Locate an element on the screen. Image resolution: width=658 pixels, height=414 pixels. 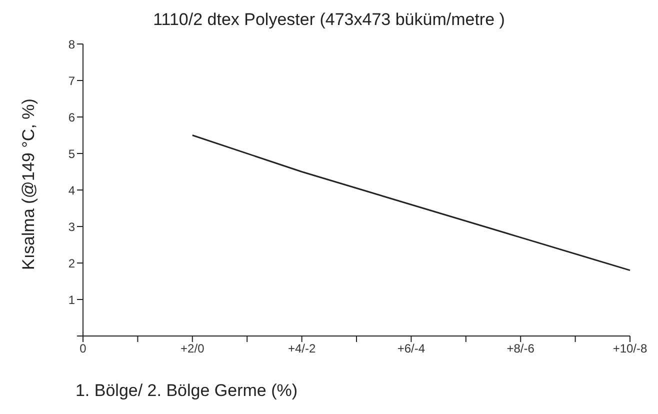
x-tick-label: +8/-6 is located at coordinates (520, 349).